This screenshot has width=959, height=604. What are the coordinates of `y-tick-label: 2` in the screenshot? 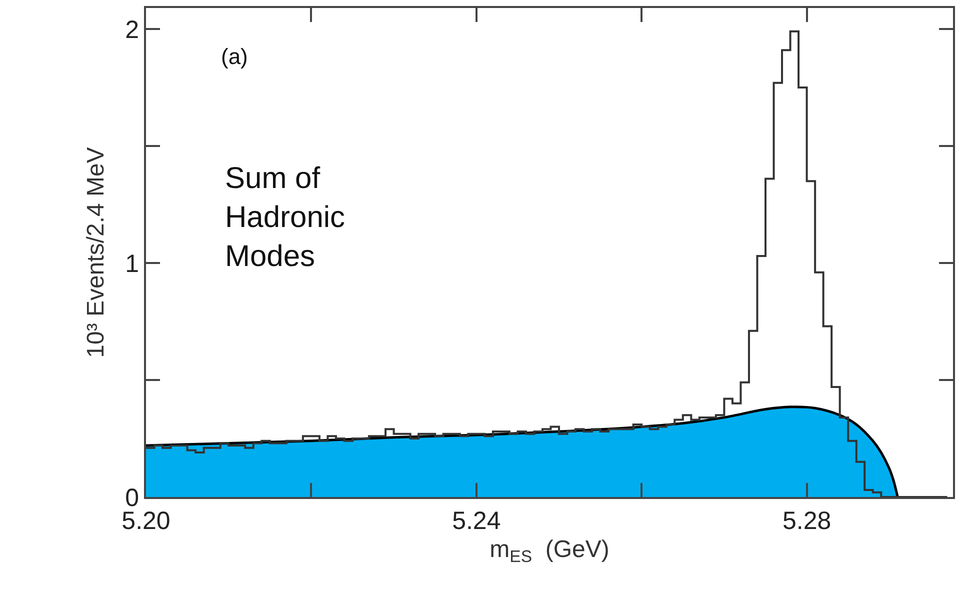 It's located at (132, 30).